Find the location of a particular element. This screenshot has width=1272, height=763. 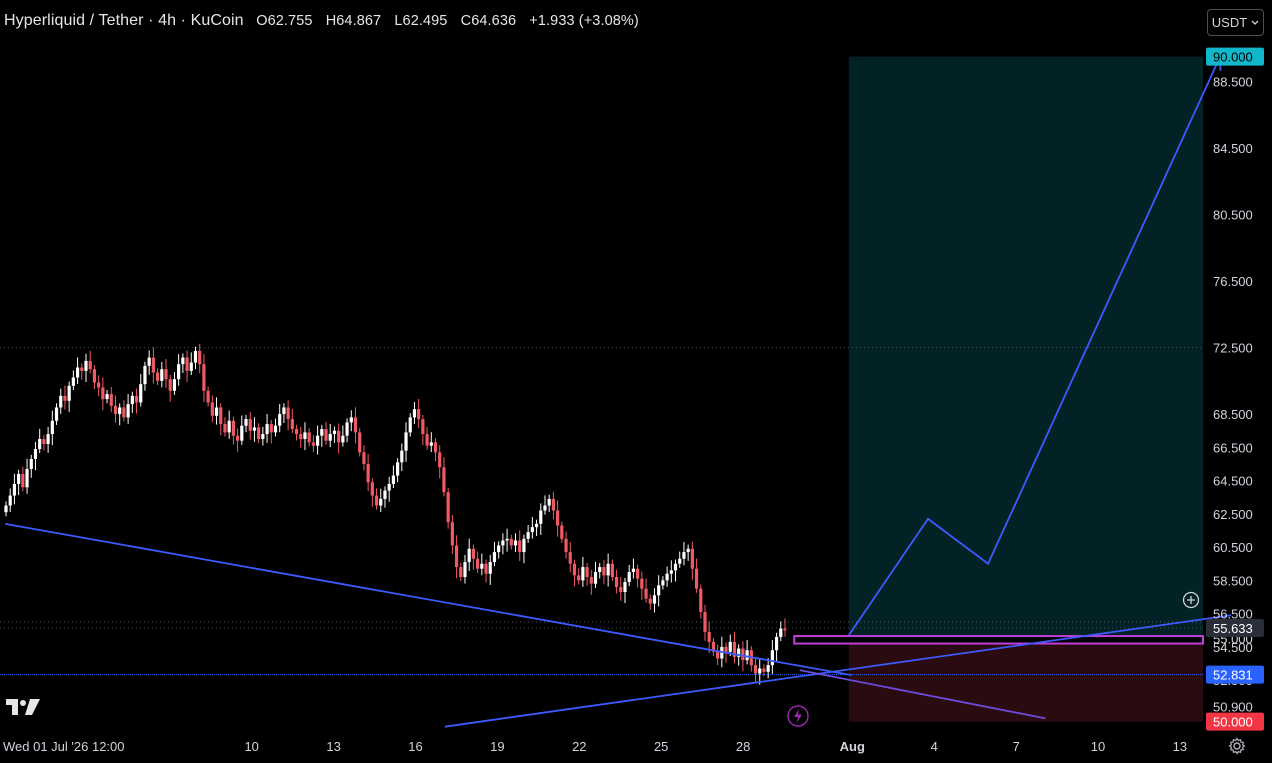

y-tick-label: 64.500 is located at coordinates (1233, 481).